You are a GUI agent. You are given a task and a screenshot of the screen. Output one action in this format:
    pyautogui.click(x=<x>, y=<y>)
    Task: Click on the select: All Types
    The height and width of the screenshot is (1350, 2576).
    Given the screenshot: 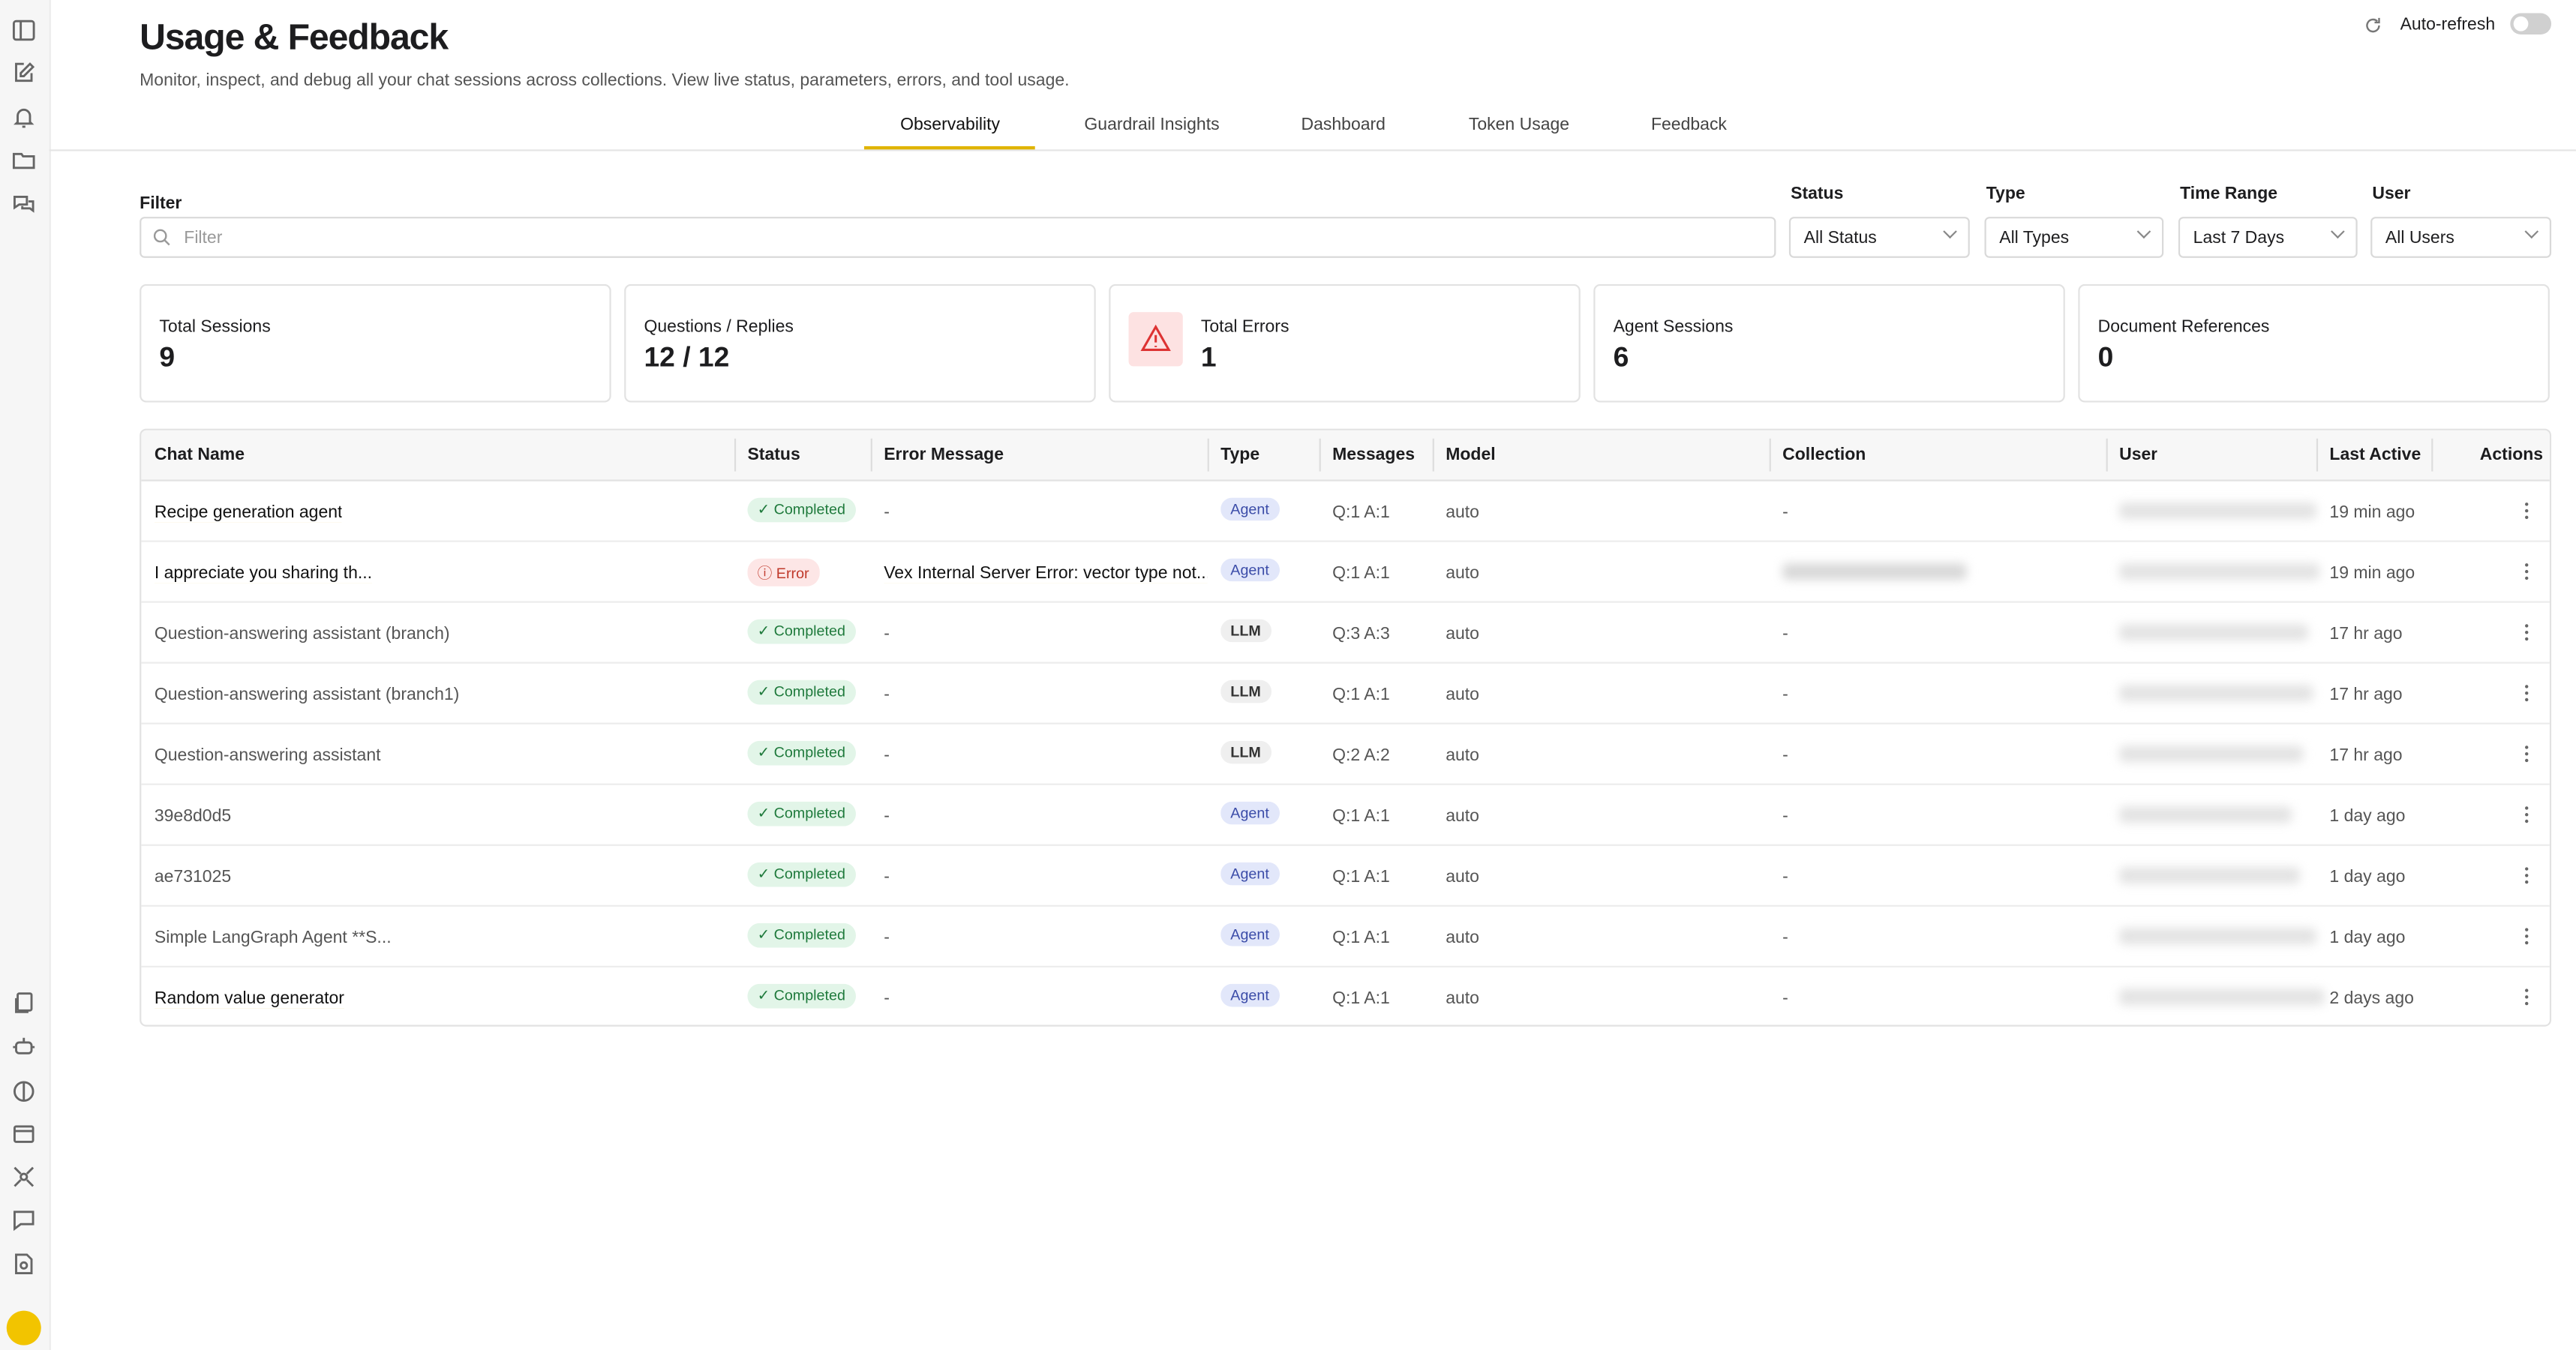 What is the action you would take?
    pyautogui.click(x=2074, y=237)
    